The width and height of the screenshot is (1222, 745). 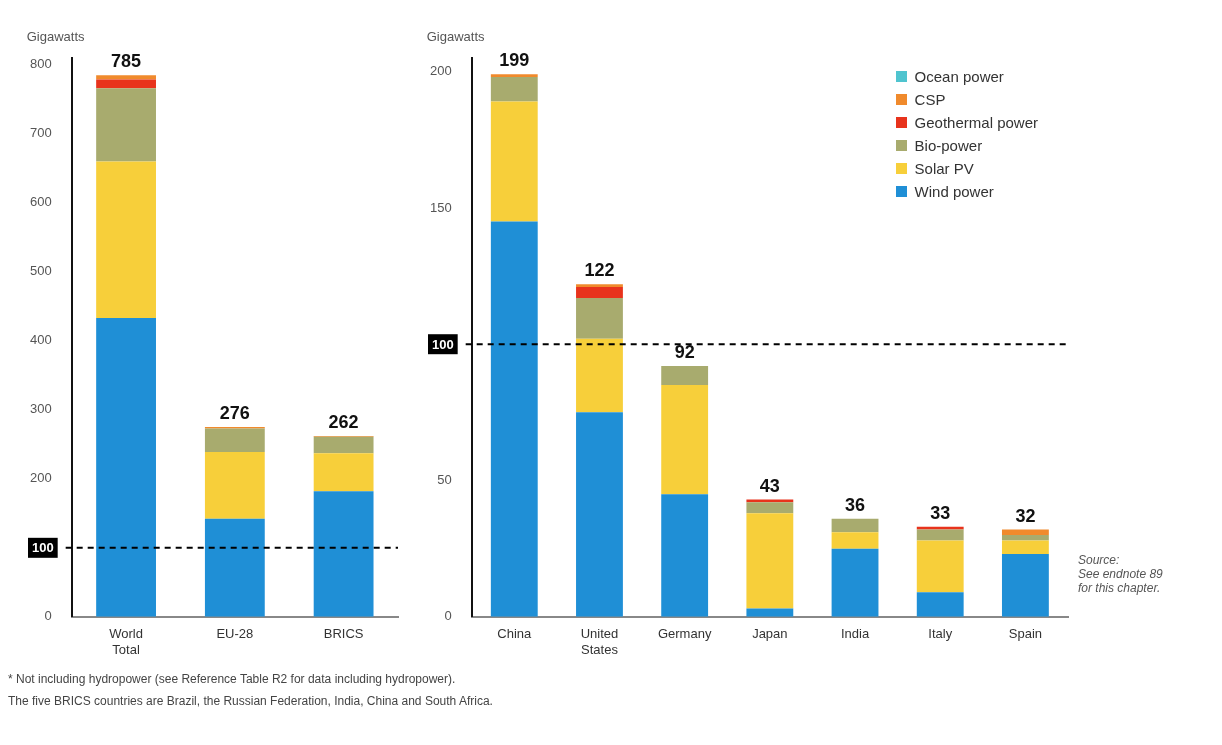 I want to click on total-label: 43, so click(x=769, y=485).